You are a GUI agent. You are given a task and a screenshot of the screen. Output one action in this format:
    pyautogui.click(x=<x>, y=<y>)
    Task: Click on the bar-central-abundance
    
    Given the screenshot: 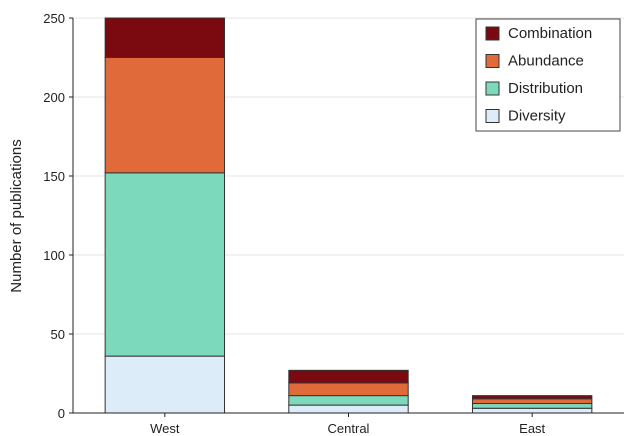 What is the action you would take?
    pyautogui.click(x=348, y=389)
    